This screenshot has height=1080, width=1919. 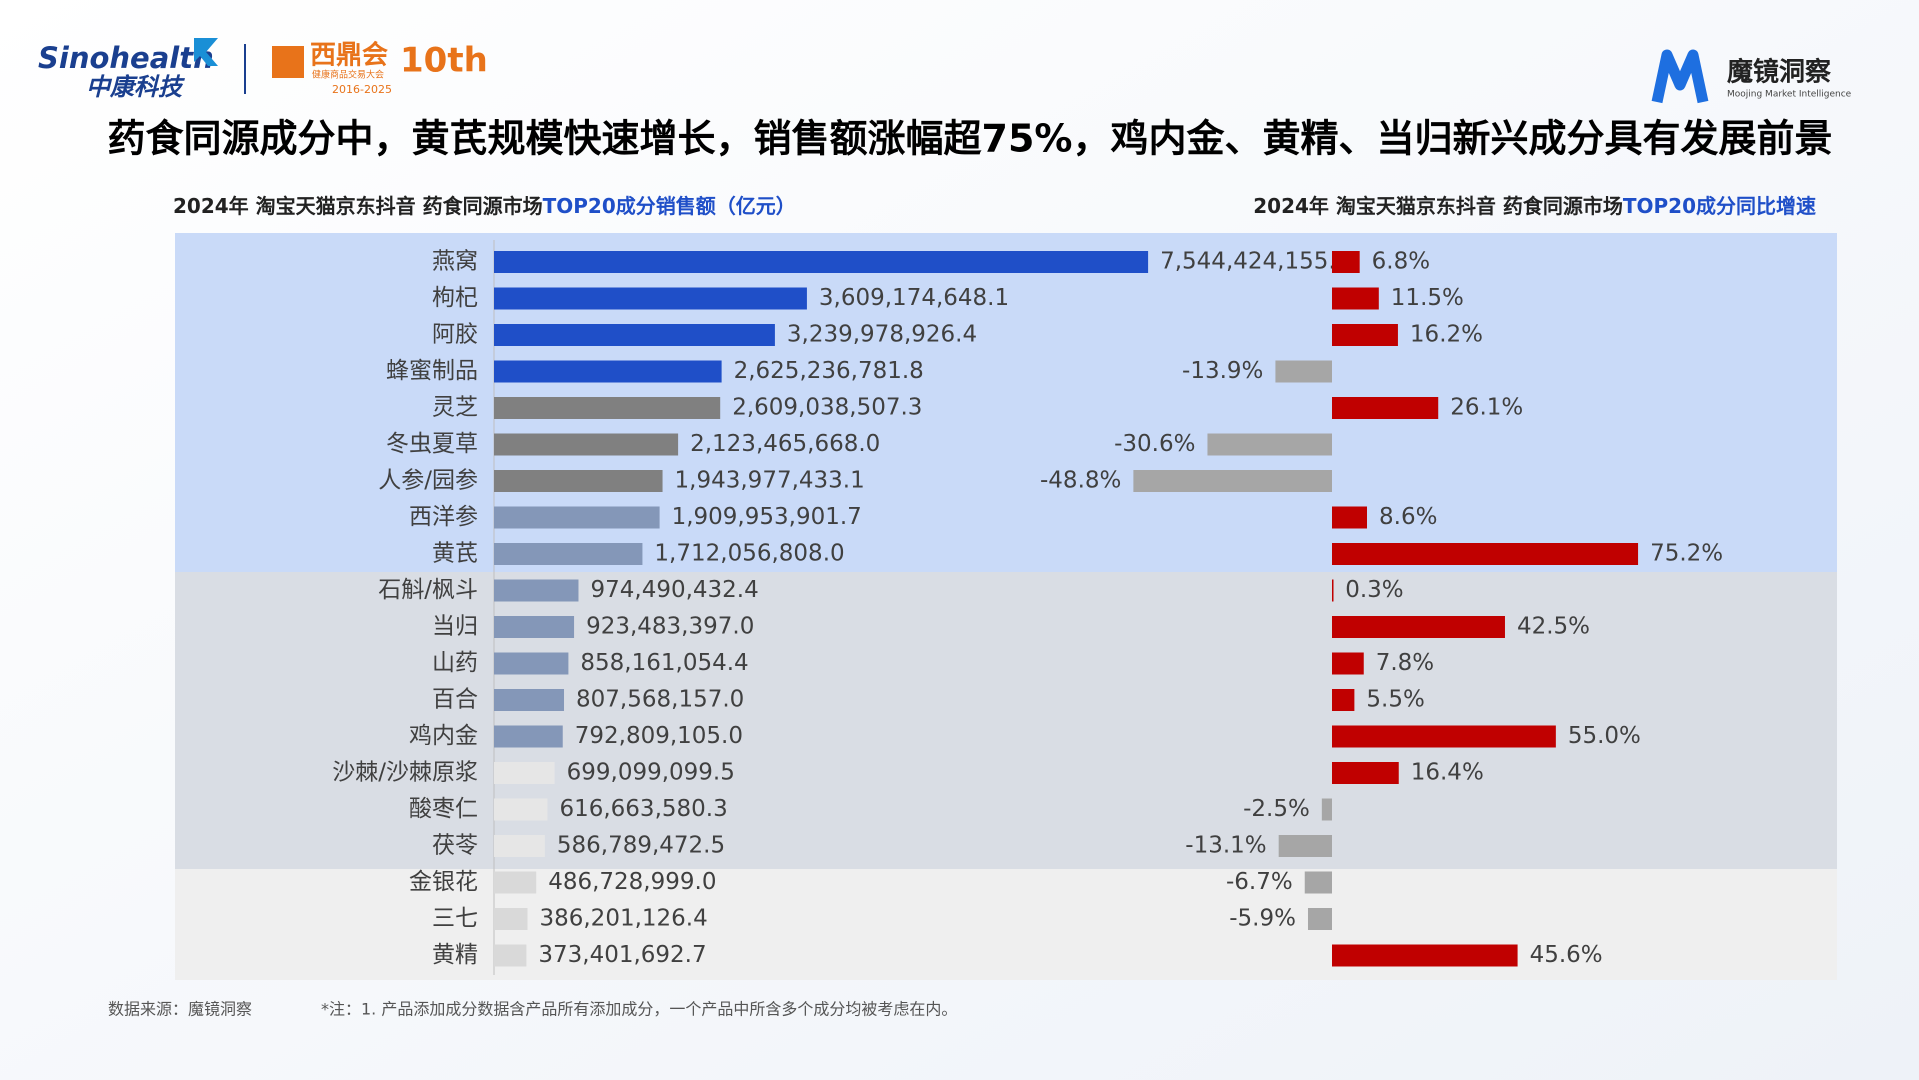 I want to click on value-label: 75.2%, so click(x=1686, y=554).